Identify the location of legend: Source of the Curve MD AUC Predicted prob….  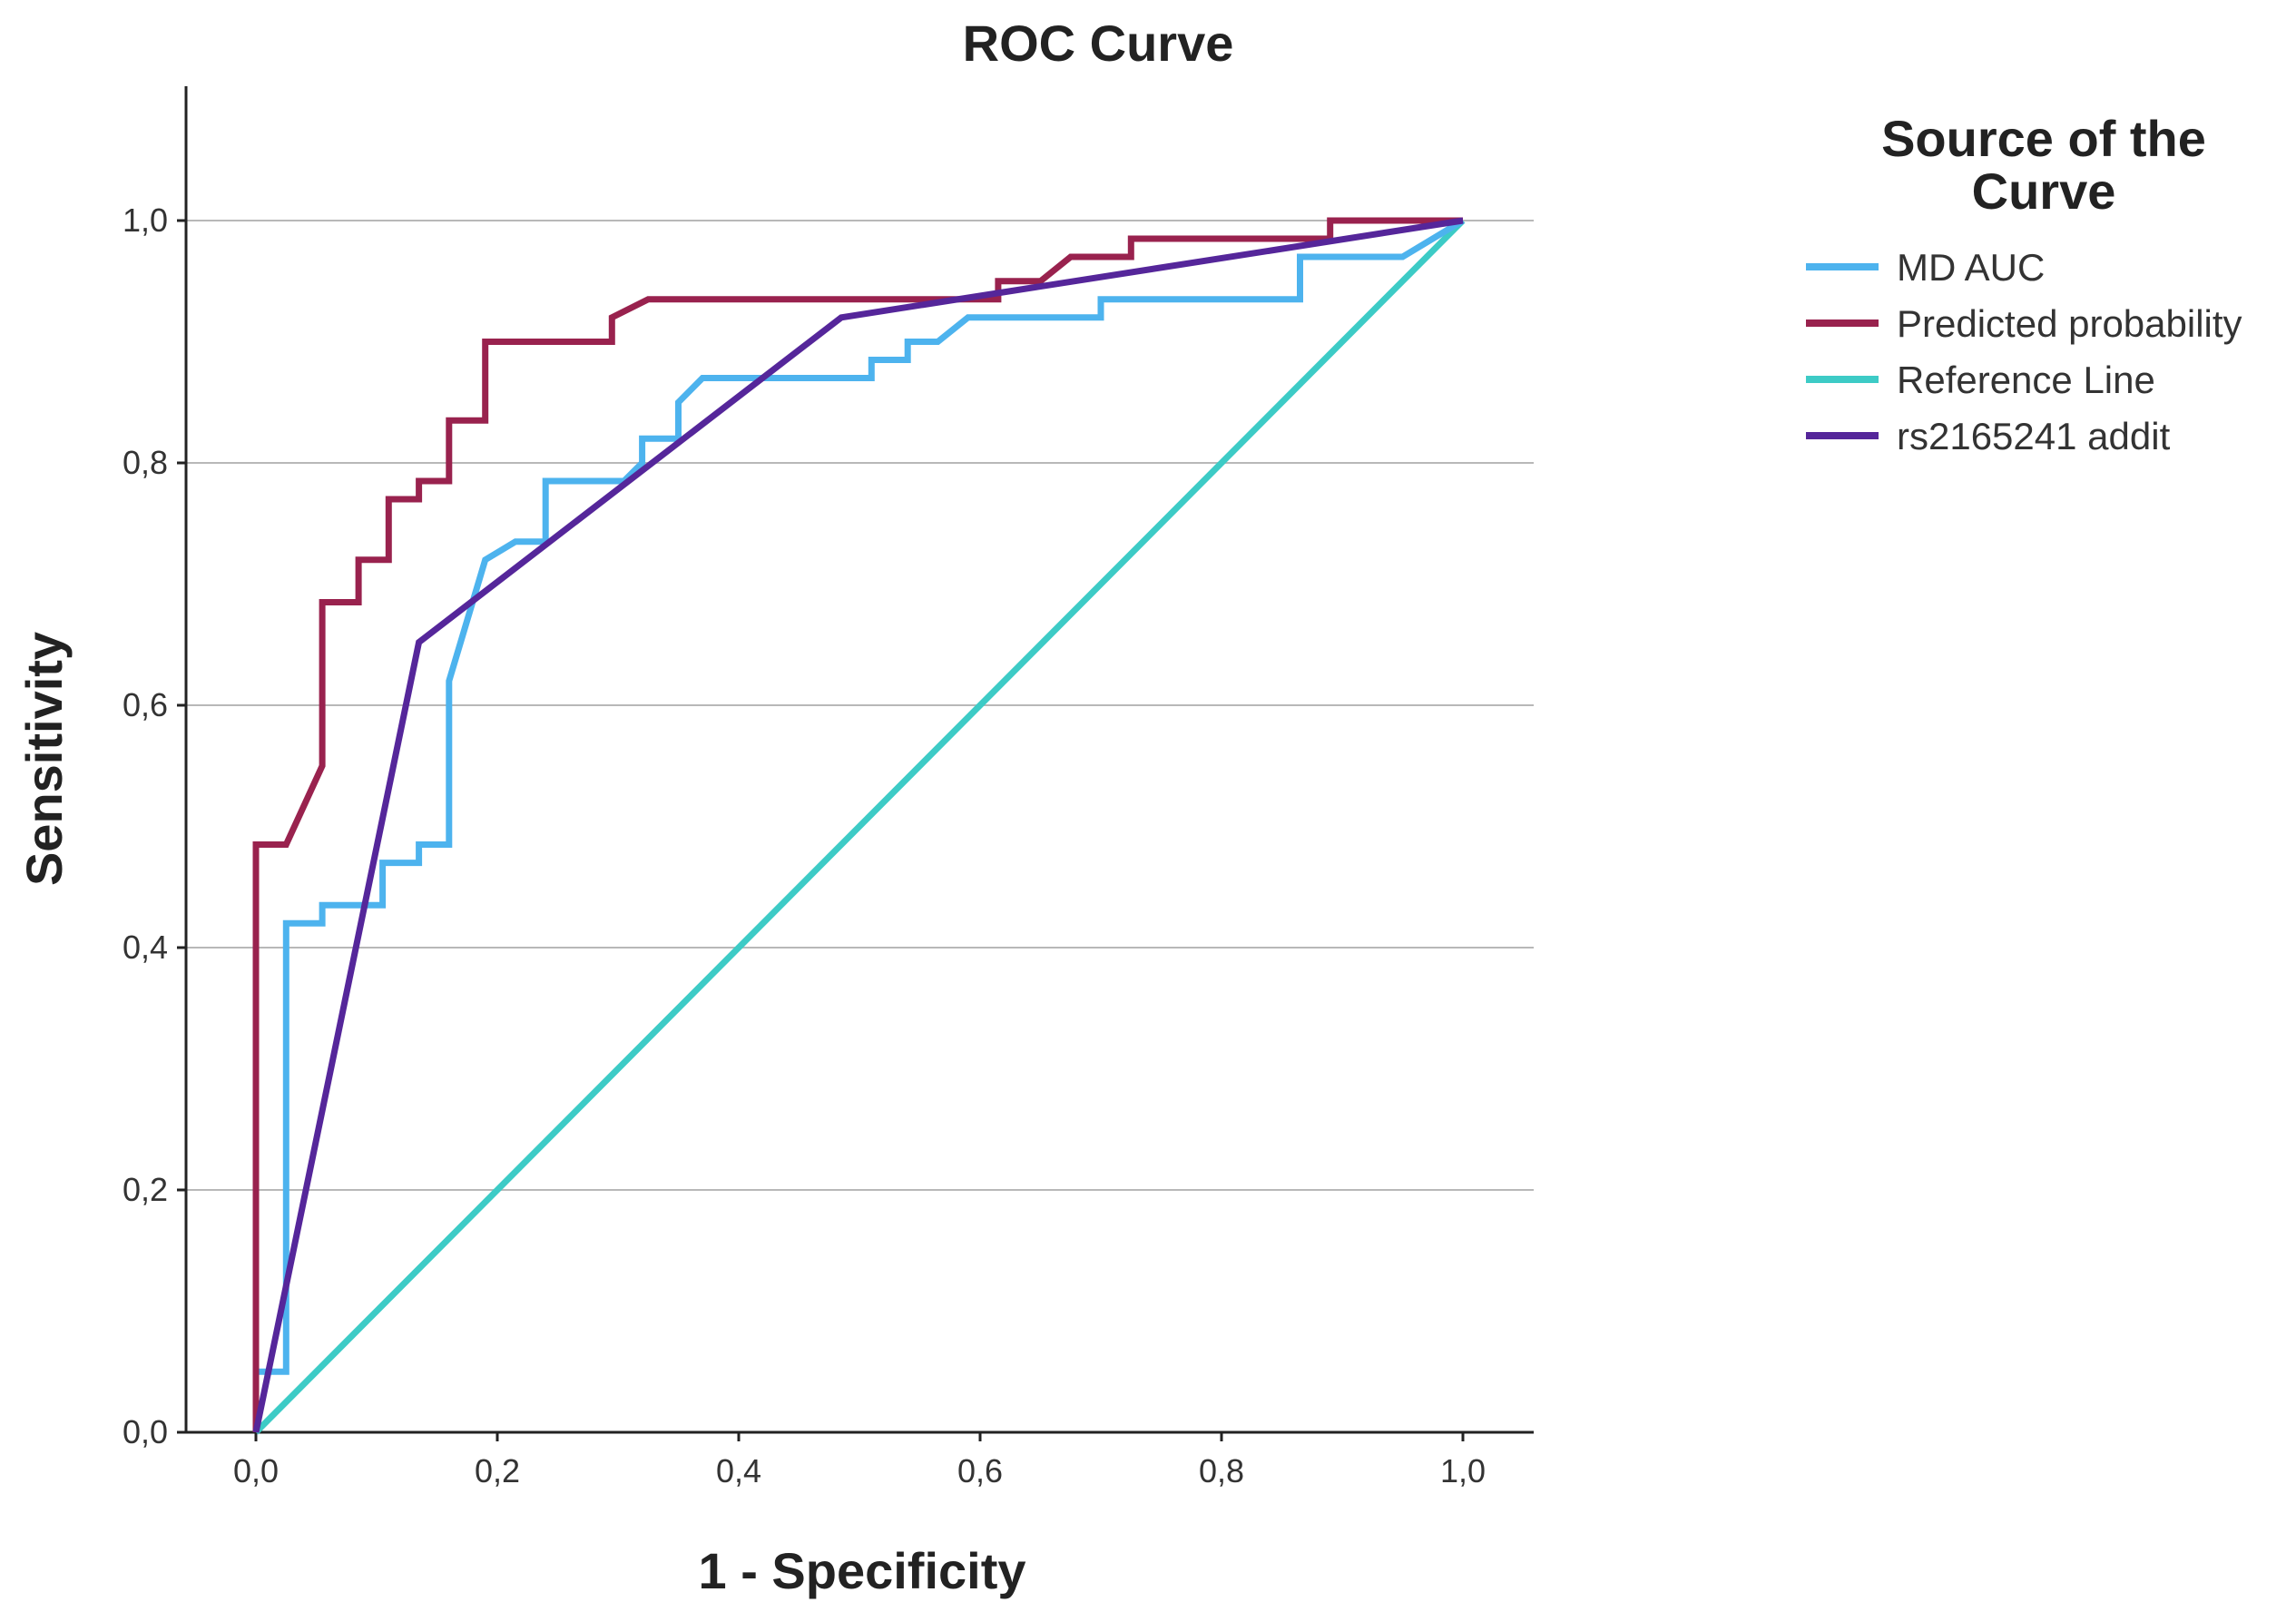
(2024, 283).